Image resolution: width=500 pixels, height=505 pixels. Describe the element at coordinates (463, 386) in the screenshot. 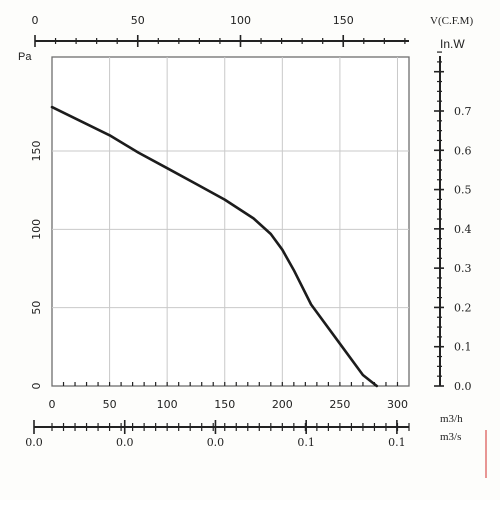

I see `right-tick-label: 0.0` at that location.